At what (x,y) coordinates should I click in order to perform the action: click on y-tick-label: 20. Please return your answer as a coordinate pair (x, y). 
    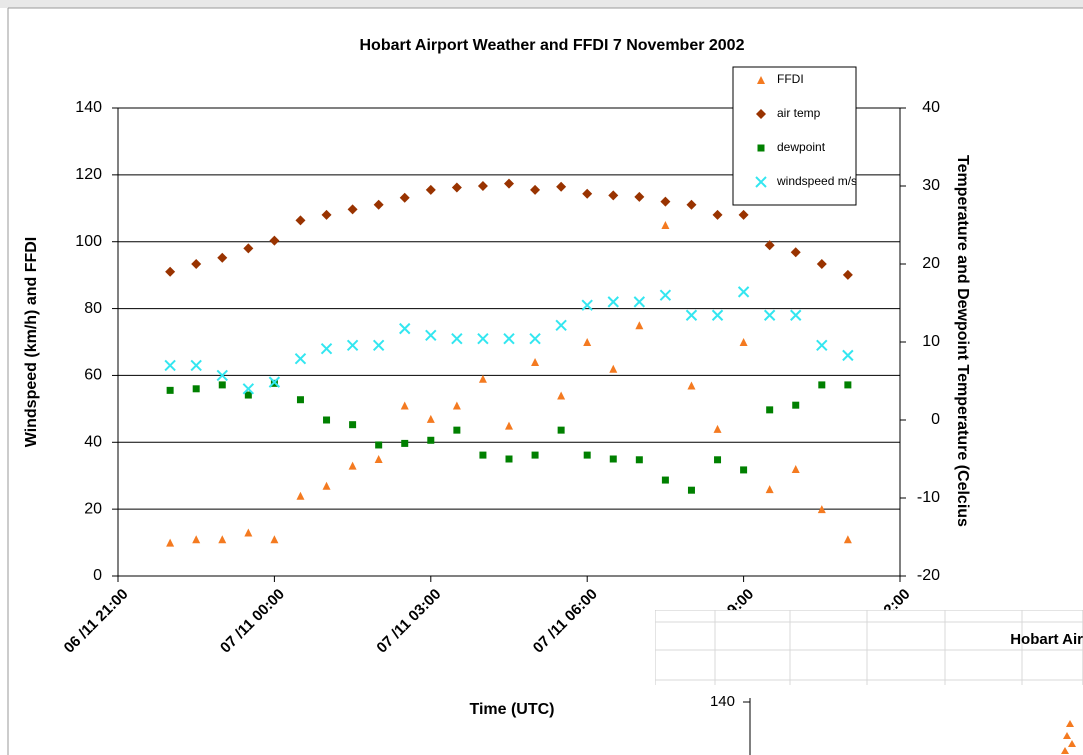
    Looking at the image, I should click on (93, 508).